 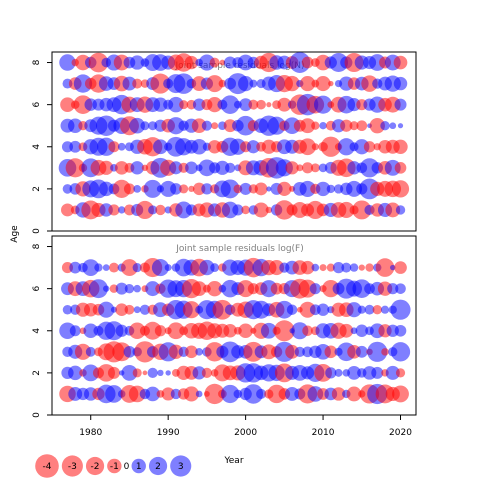 I want to click on y-tick-label: 8, so click(x=37, y=246).